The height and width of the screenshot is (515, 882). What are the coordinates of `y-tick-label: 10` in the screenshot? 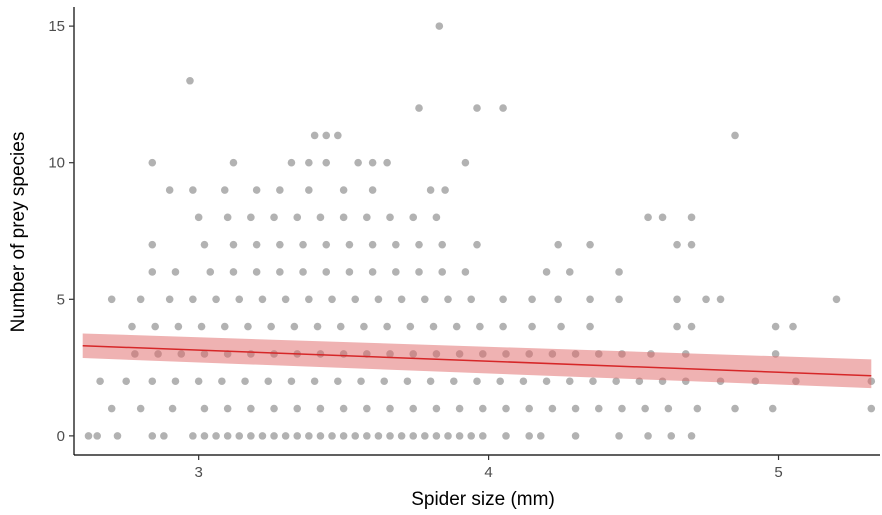 It's located at (56, 163).